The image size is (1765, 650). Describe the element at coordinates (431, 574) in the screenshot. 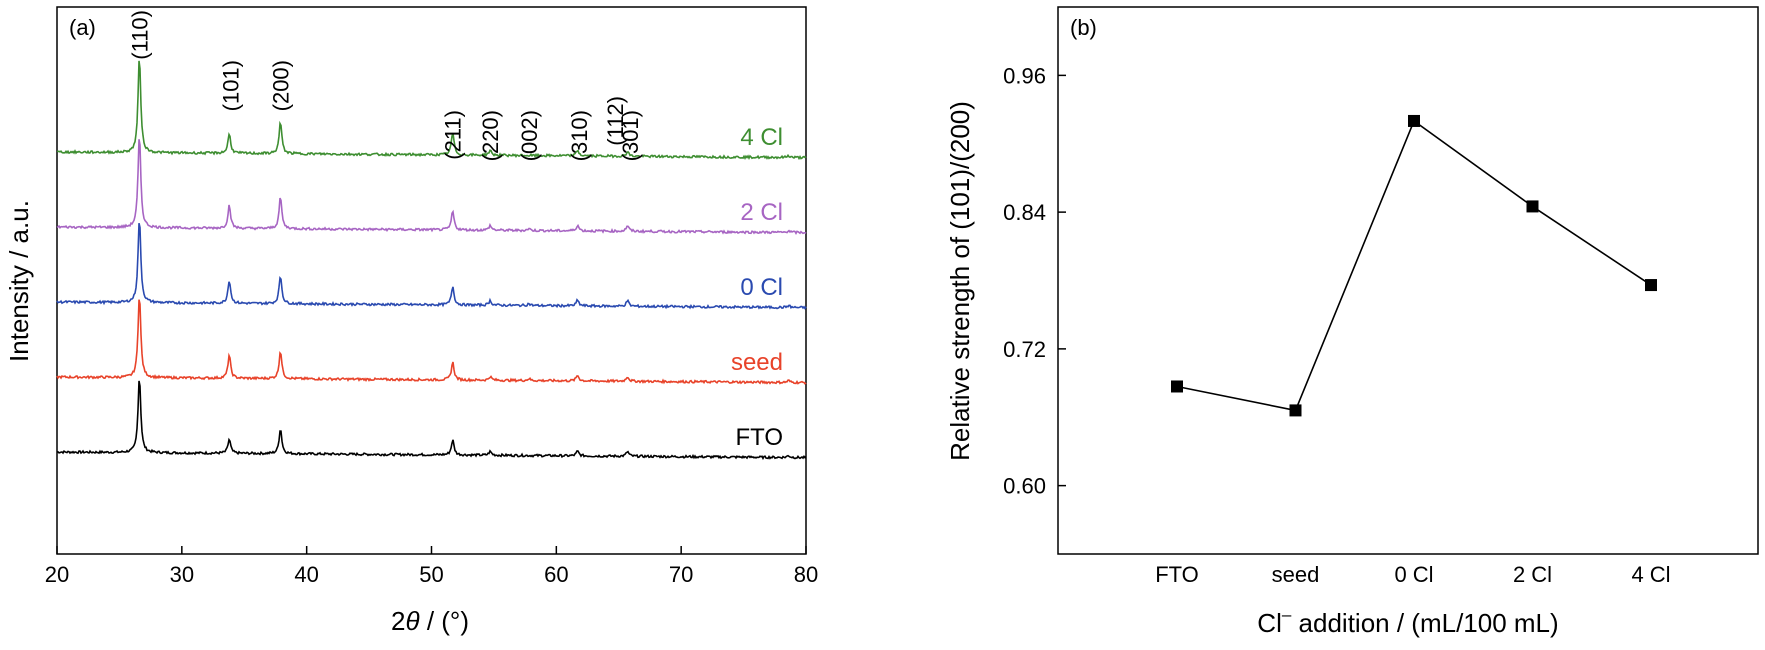

I see `panel-a-x-tick-label: 50` at that location.